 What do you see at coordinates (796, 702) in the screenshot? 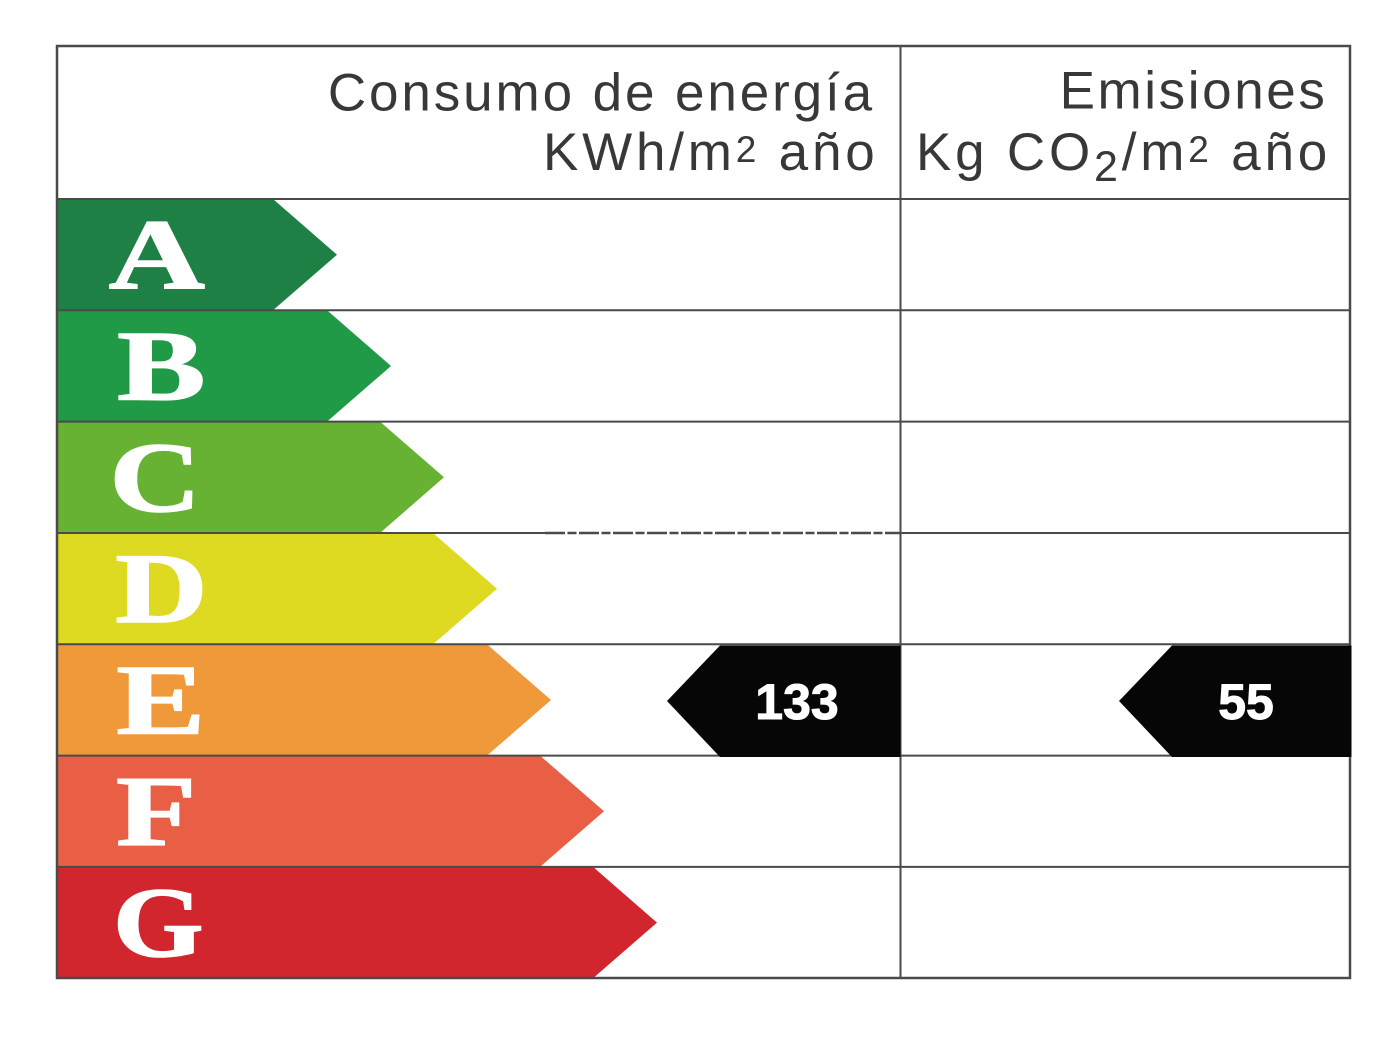
I see `svg-text: 133` at bounding box center [796, 702].